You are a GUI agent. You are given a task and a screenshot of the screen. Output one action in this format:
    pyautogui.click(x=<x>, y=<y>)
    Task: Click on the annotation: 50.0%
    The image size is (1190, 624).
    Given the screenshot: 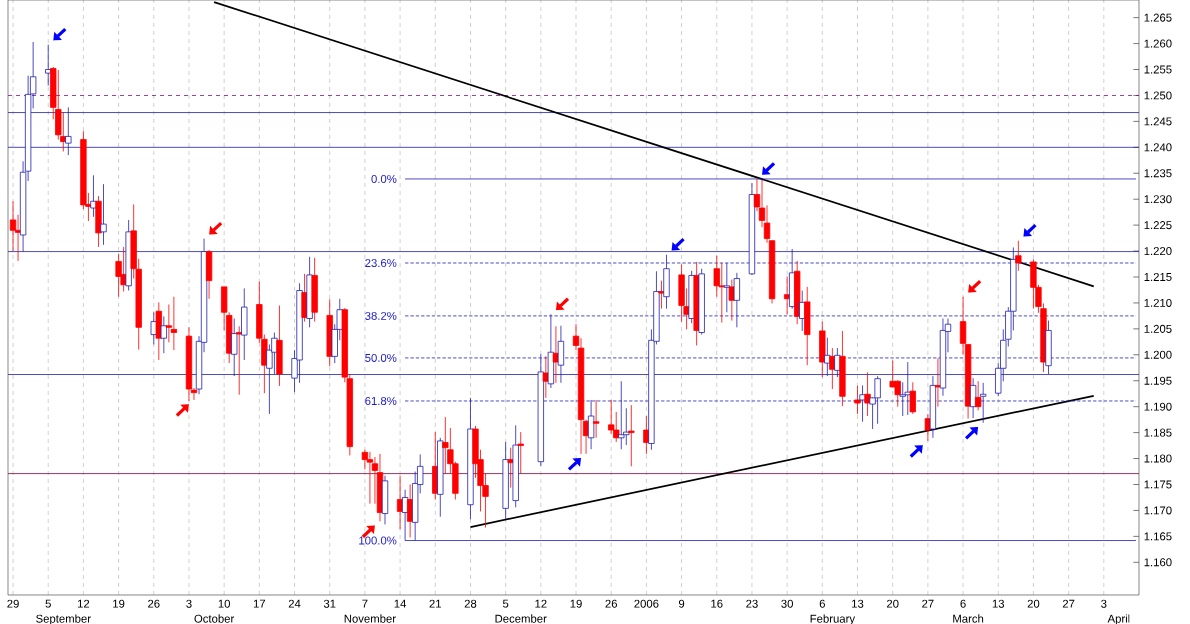 What is the action you would take?
    pyautogui.click(x=381, y=357)
    